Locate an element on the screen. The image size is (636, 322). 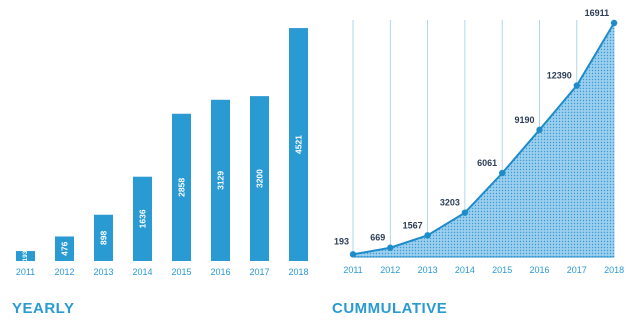
bar-value-label-2011: 193 is located at coordinates (25, 255).